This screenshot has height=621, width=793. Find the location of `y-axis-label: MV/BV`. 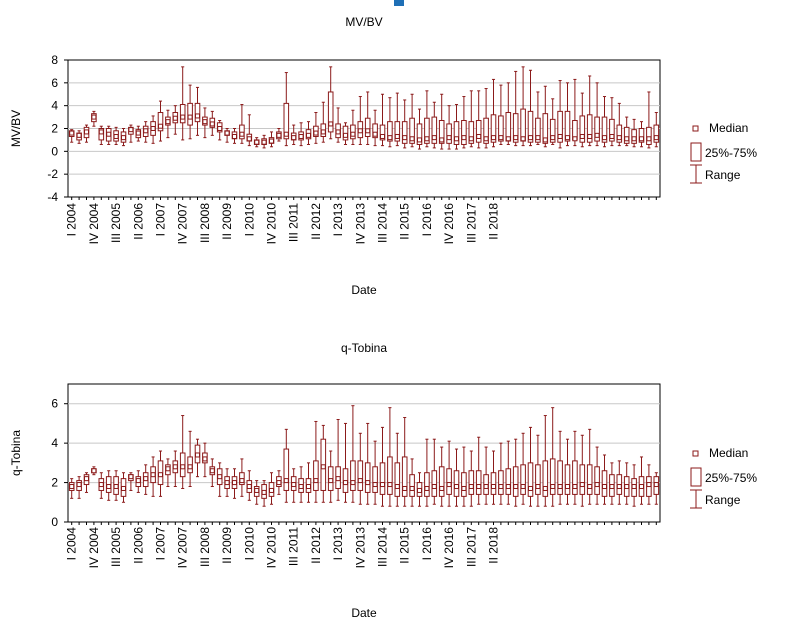

y-axis-label: MV/BV is located at coordinates (16, 128).